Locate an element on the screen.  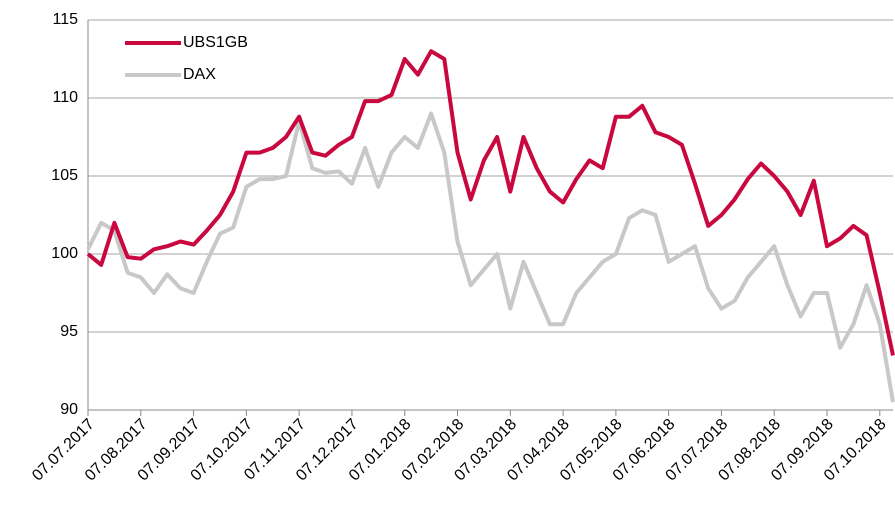
y-tick-label: 95 is located at coordinates (69, 331).